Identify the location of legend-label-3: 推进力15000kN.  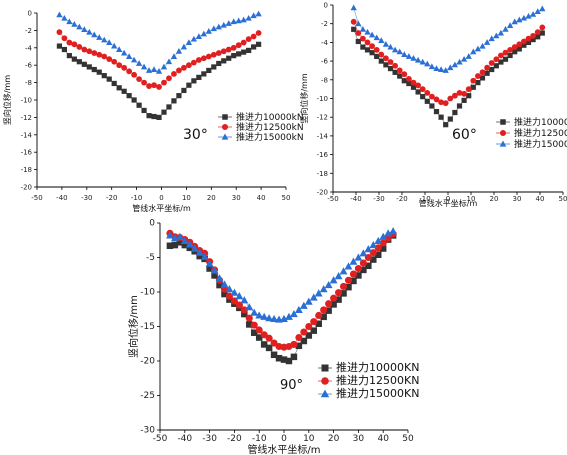
(270, 137).